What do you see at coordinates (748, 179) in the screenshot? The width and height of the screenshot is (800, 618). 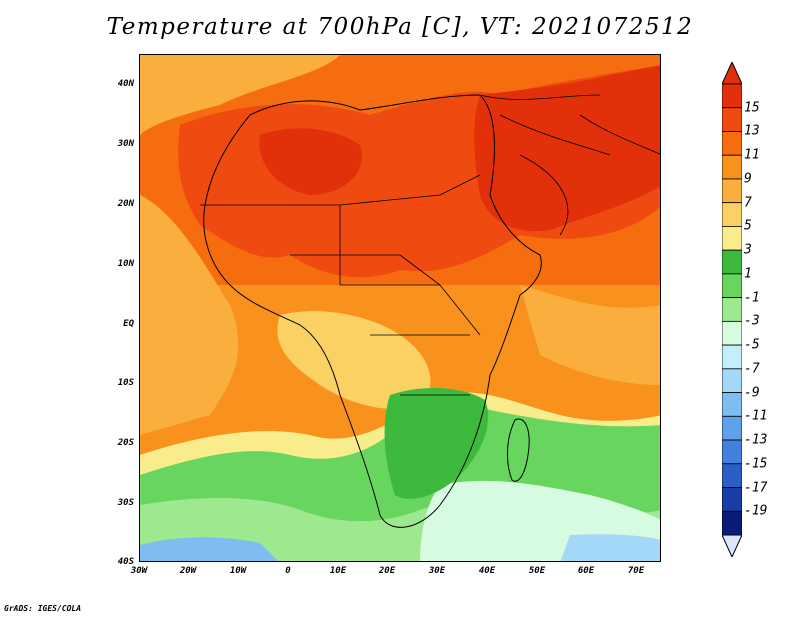 I see `colorbar-label: 9` at bounding box center [748, 179].